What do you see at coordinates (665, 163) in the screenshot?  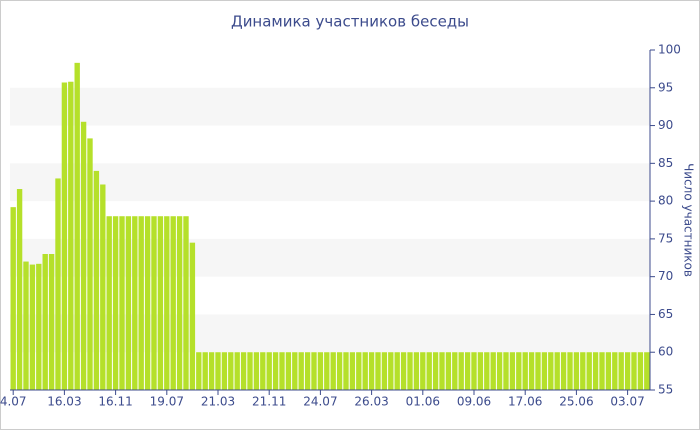 I see `y-tick-label: 85` at bounding box center [665, 163].